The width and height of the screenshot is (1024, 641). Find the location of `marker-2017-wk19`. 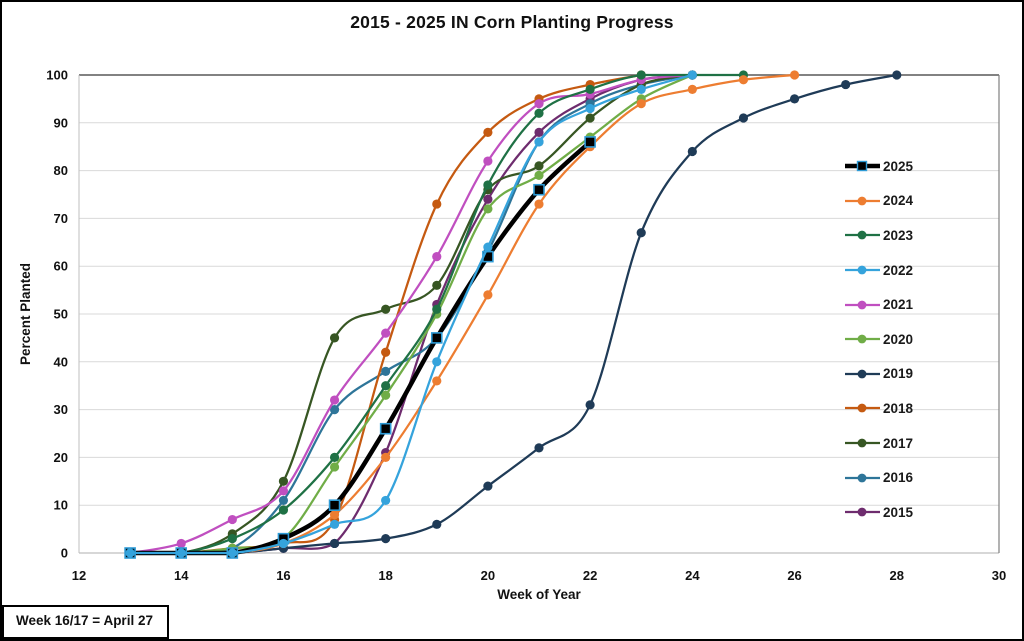

marker-2017-wk19 is located at coordinates (437, 285).